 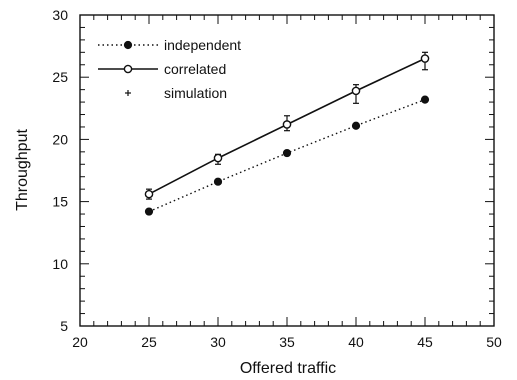 What do you see at coordinates (128, 45) in the screenshot?
I see `legend-marker-independent` at bounding box center [128, 45].